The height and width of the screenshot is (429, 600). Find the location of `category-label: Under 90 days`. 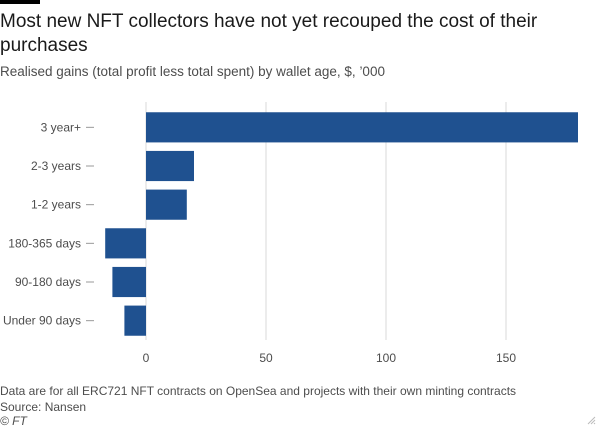

category-label: Under 90 days is located at coordinates (42, 321).